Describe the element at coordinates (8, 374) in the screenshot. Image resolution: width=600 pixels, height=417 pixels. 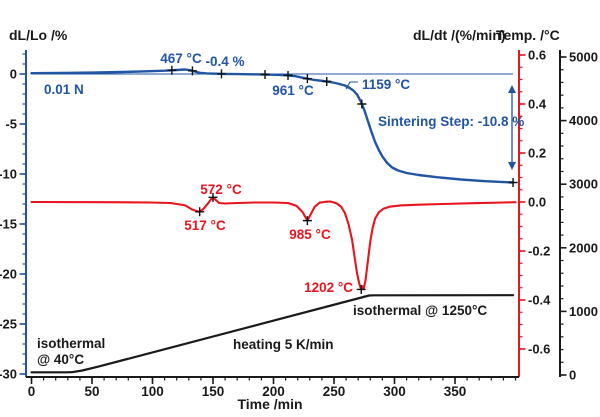
I see `tick-label: -30` at that location.